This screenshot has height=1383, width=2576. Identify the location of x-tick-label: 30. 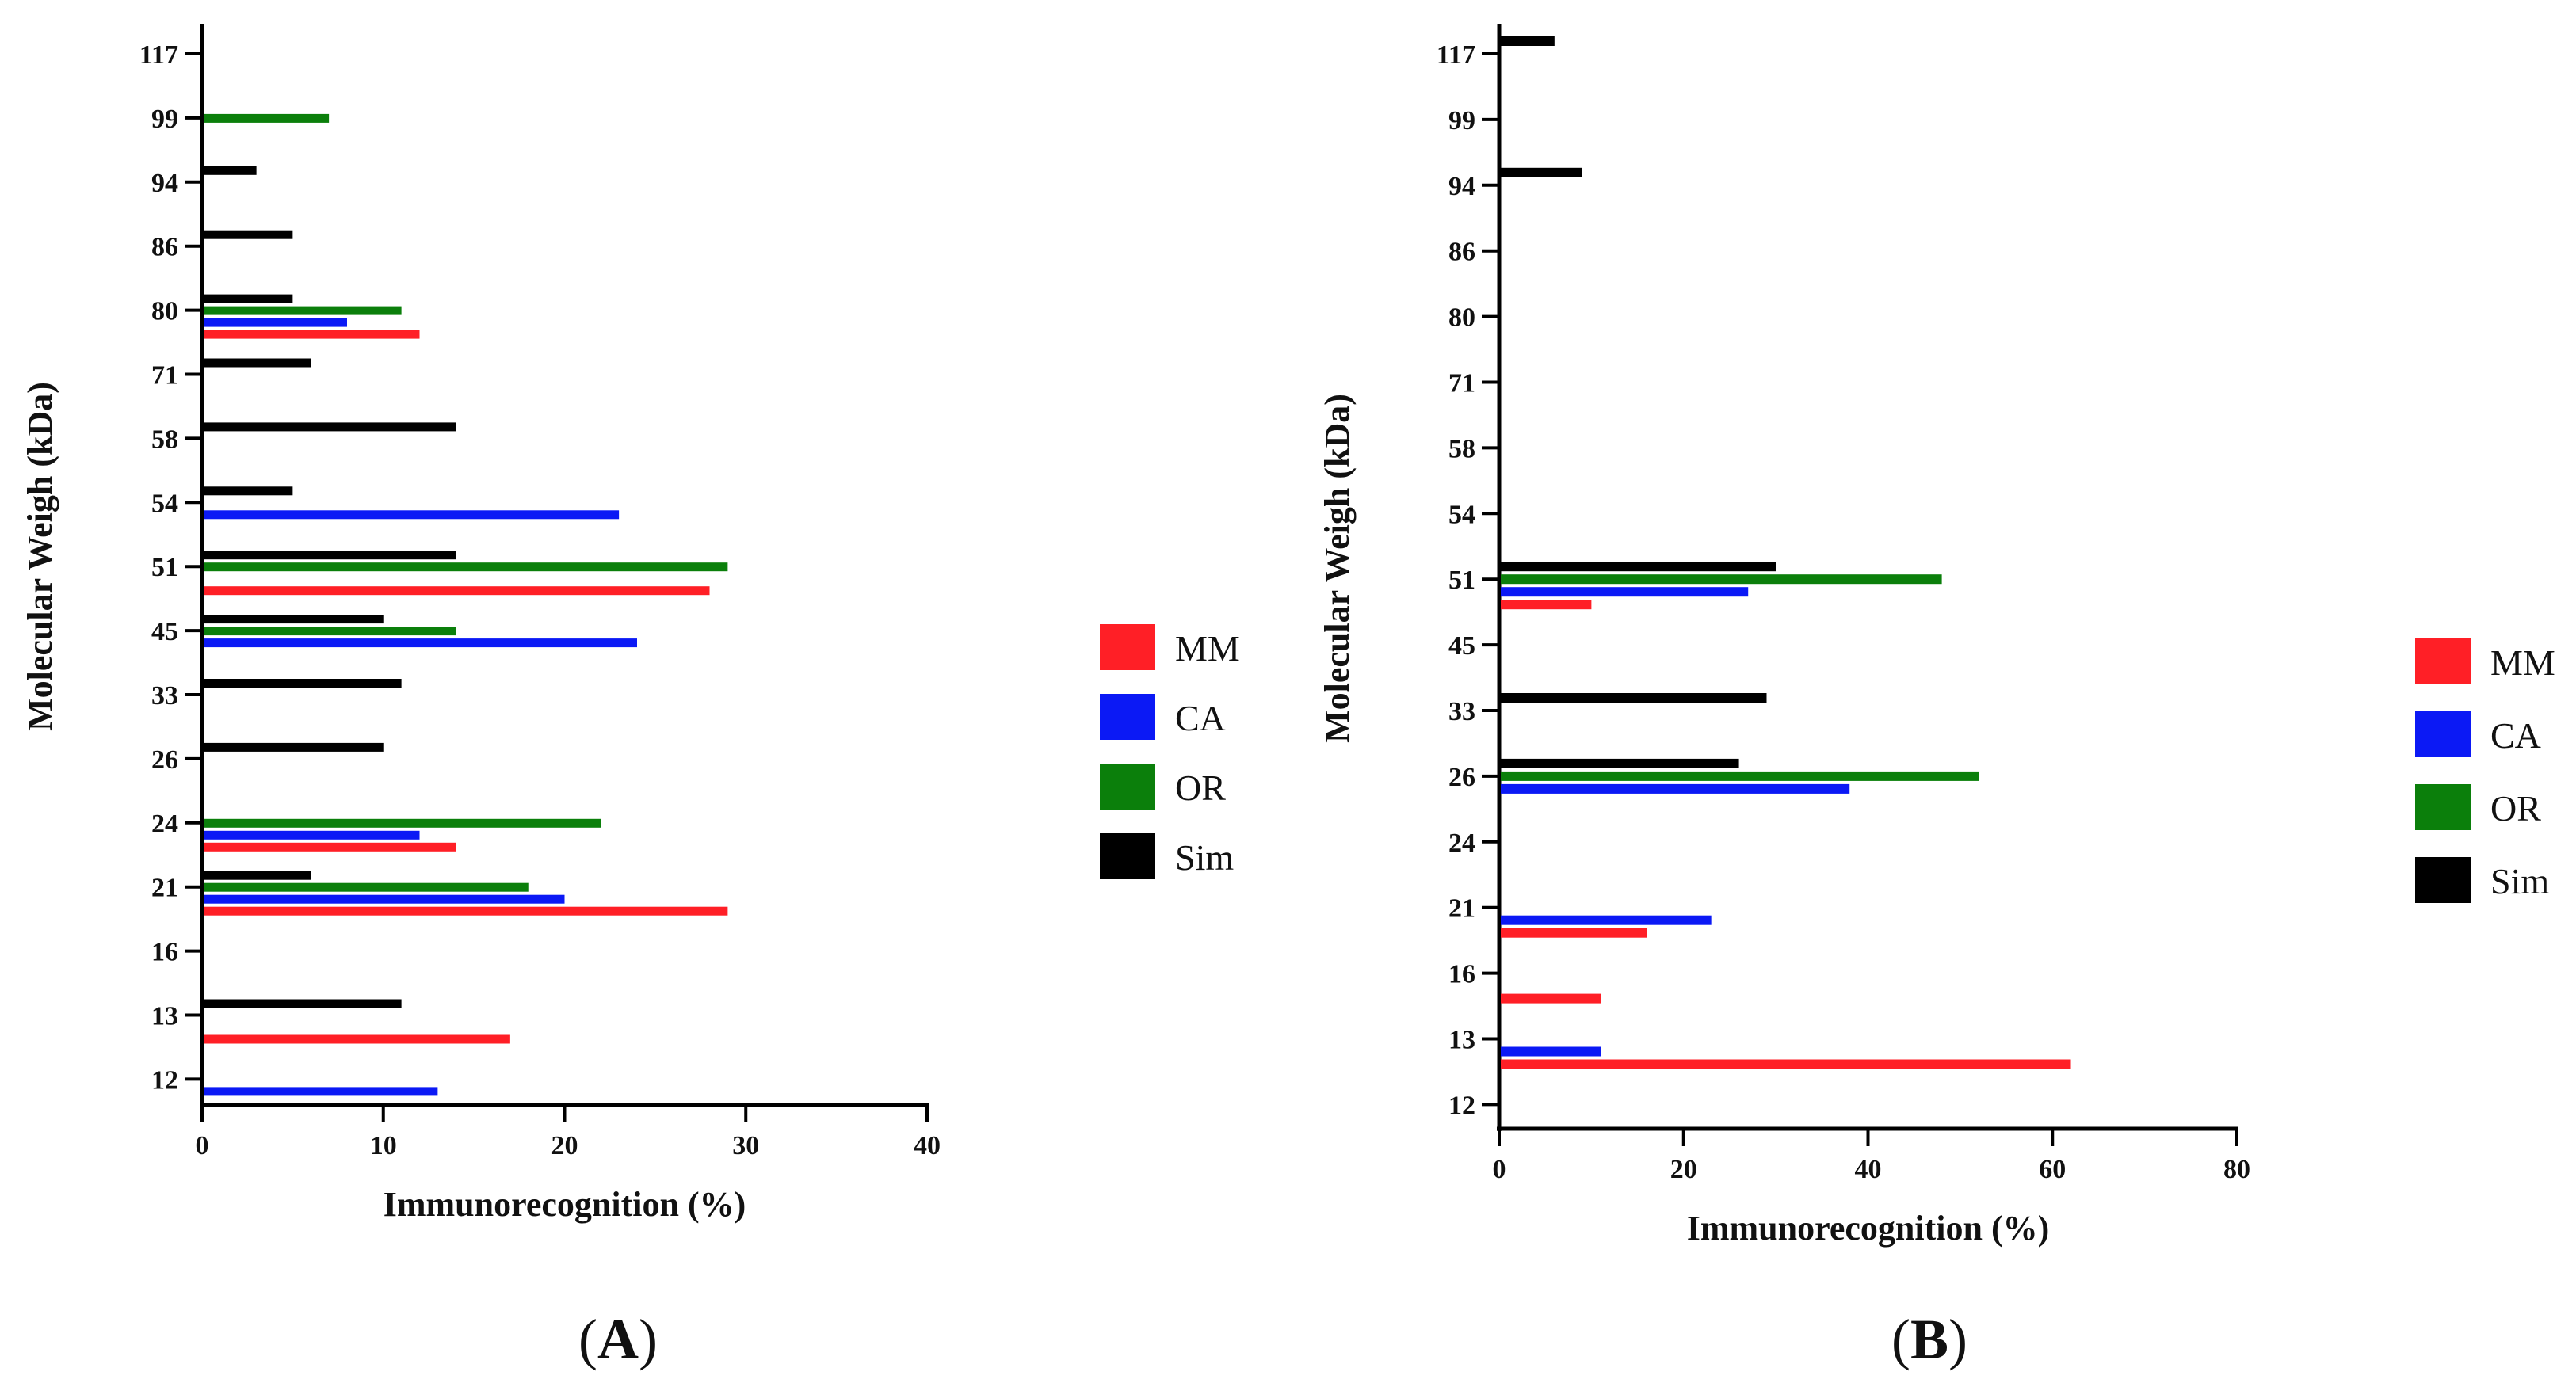
(745, 1145).